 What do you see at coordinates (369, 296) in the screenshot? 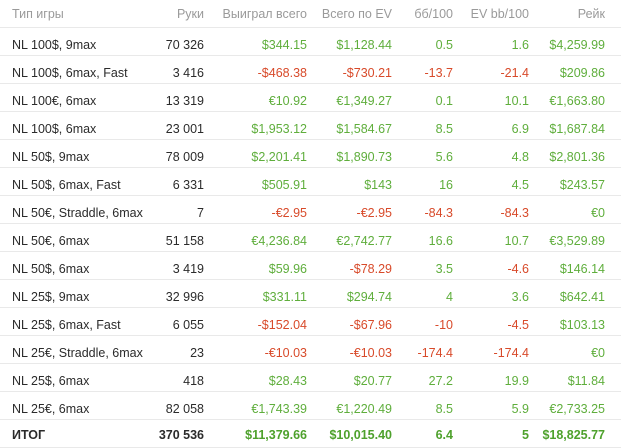
I see `cell-ev: $294.74` at bounding box center [369, 296].